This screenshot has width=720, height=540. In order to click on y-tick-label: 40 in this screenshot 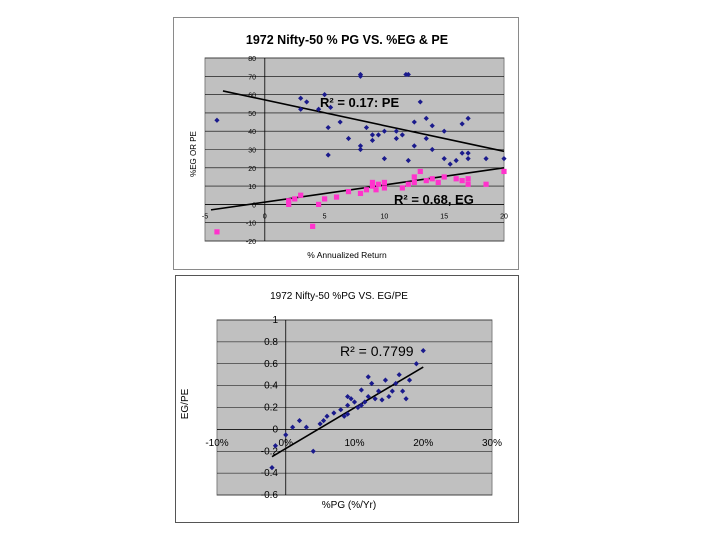, I will do `click(252, 132)`.